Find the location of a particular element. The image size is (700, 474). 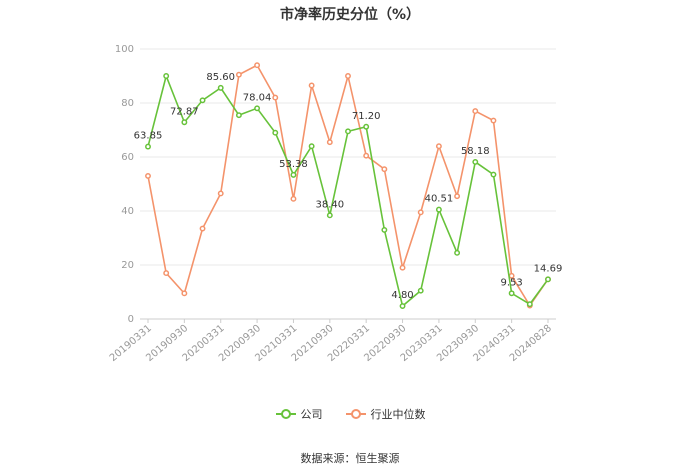

legend: 公司 行业中位数 is located at coordinates (350, 414).